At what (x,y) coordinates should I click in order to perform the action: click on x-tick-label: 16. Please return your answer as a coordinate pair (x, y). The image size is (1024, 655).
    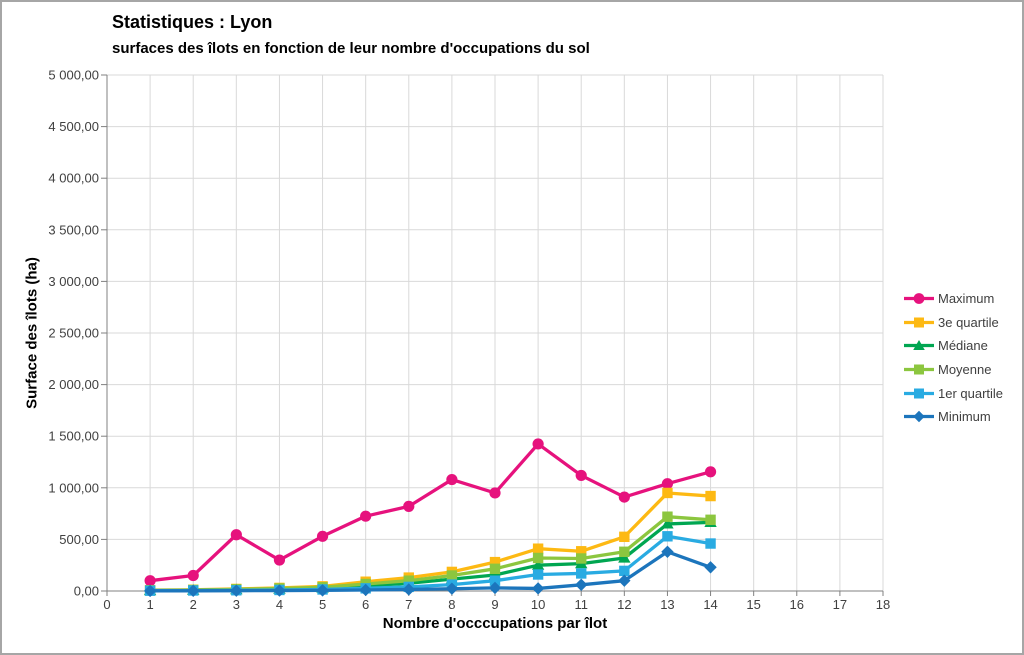
    Looking at the image, I should click on (797, 604).